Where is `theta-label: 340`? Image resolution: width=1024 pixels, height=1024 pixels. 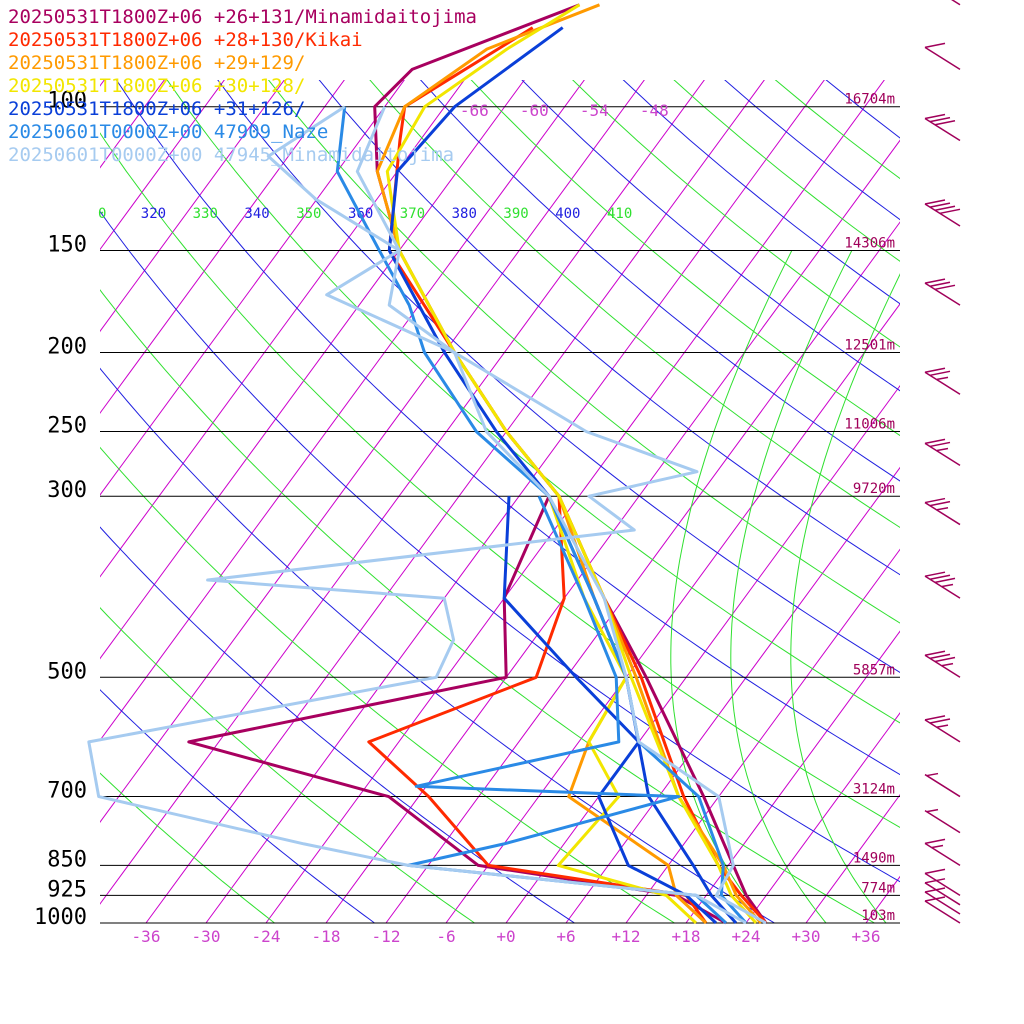 theta-label: 340 is located at coordinates (256, 214).